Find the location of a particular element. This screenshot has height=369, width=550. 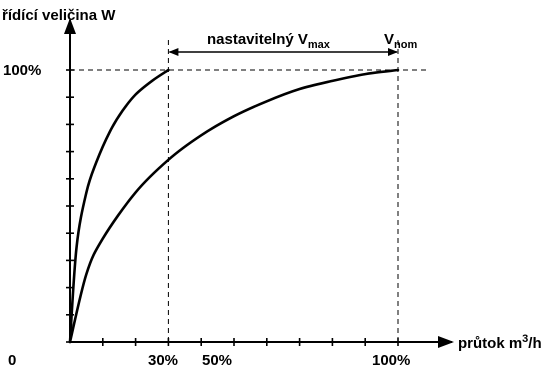

x-tick-label-30: 30% is located at coordinates (163, 360).